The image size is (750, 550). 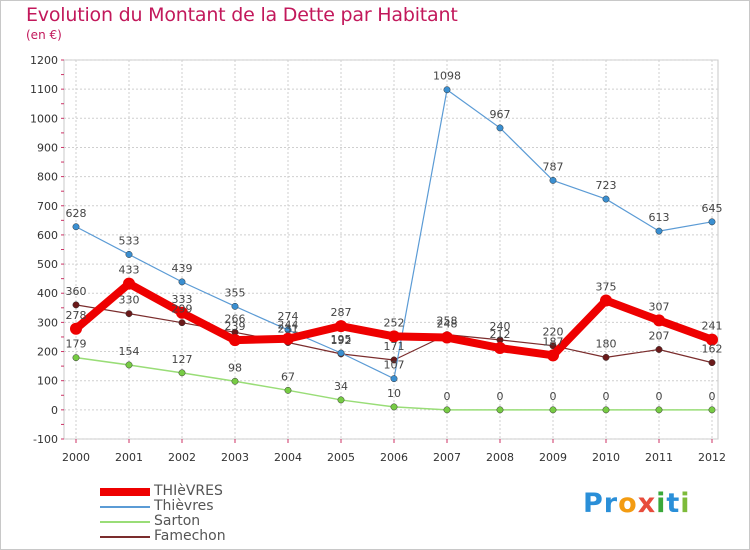 What do you see at coordinates (45, 439) in the screenshot?
I see `y-tick-label: -100` at bounding box center [45, 439].